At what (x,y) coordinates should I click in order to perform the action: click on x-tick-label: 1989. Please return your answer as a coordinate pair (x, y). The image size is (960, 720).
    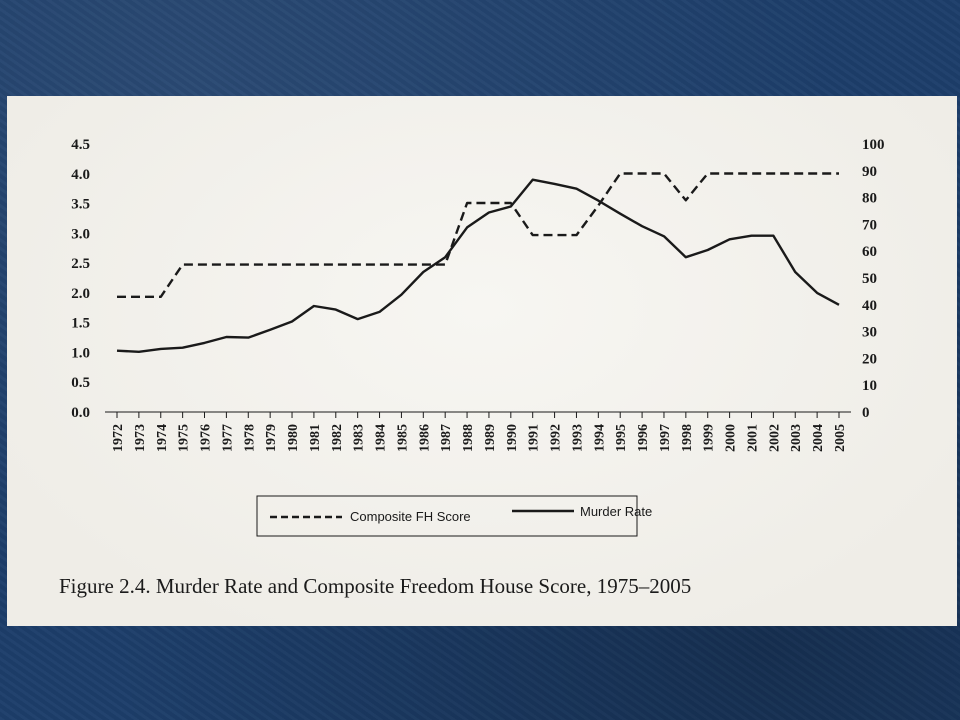
    Looking at the image, I should click on (490, 438).